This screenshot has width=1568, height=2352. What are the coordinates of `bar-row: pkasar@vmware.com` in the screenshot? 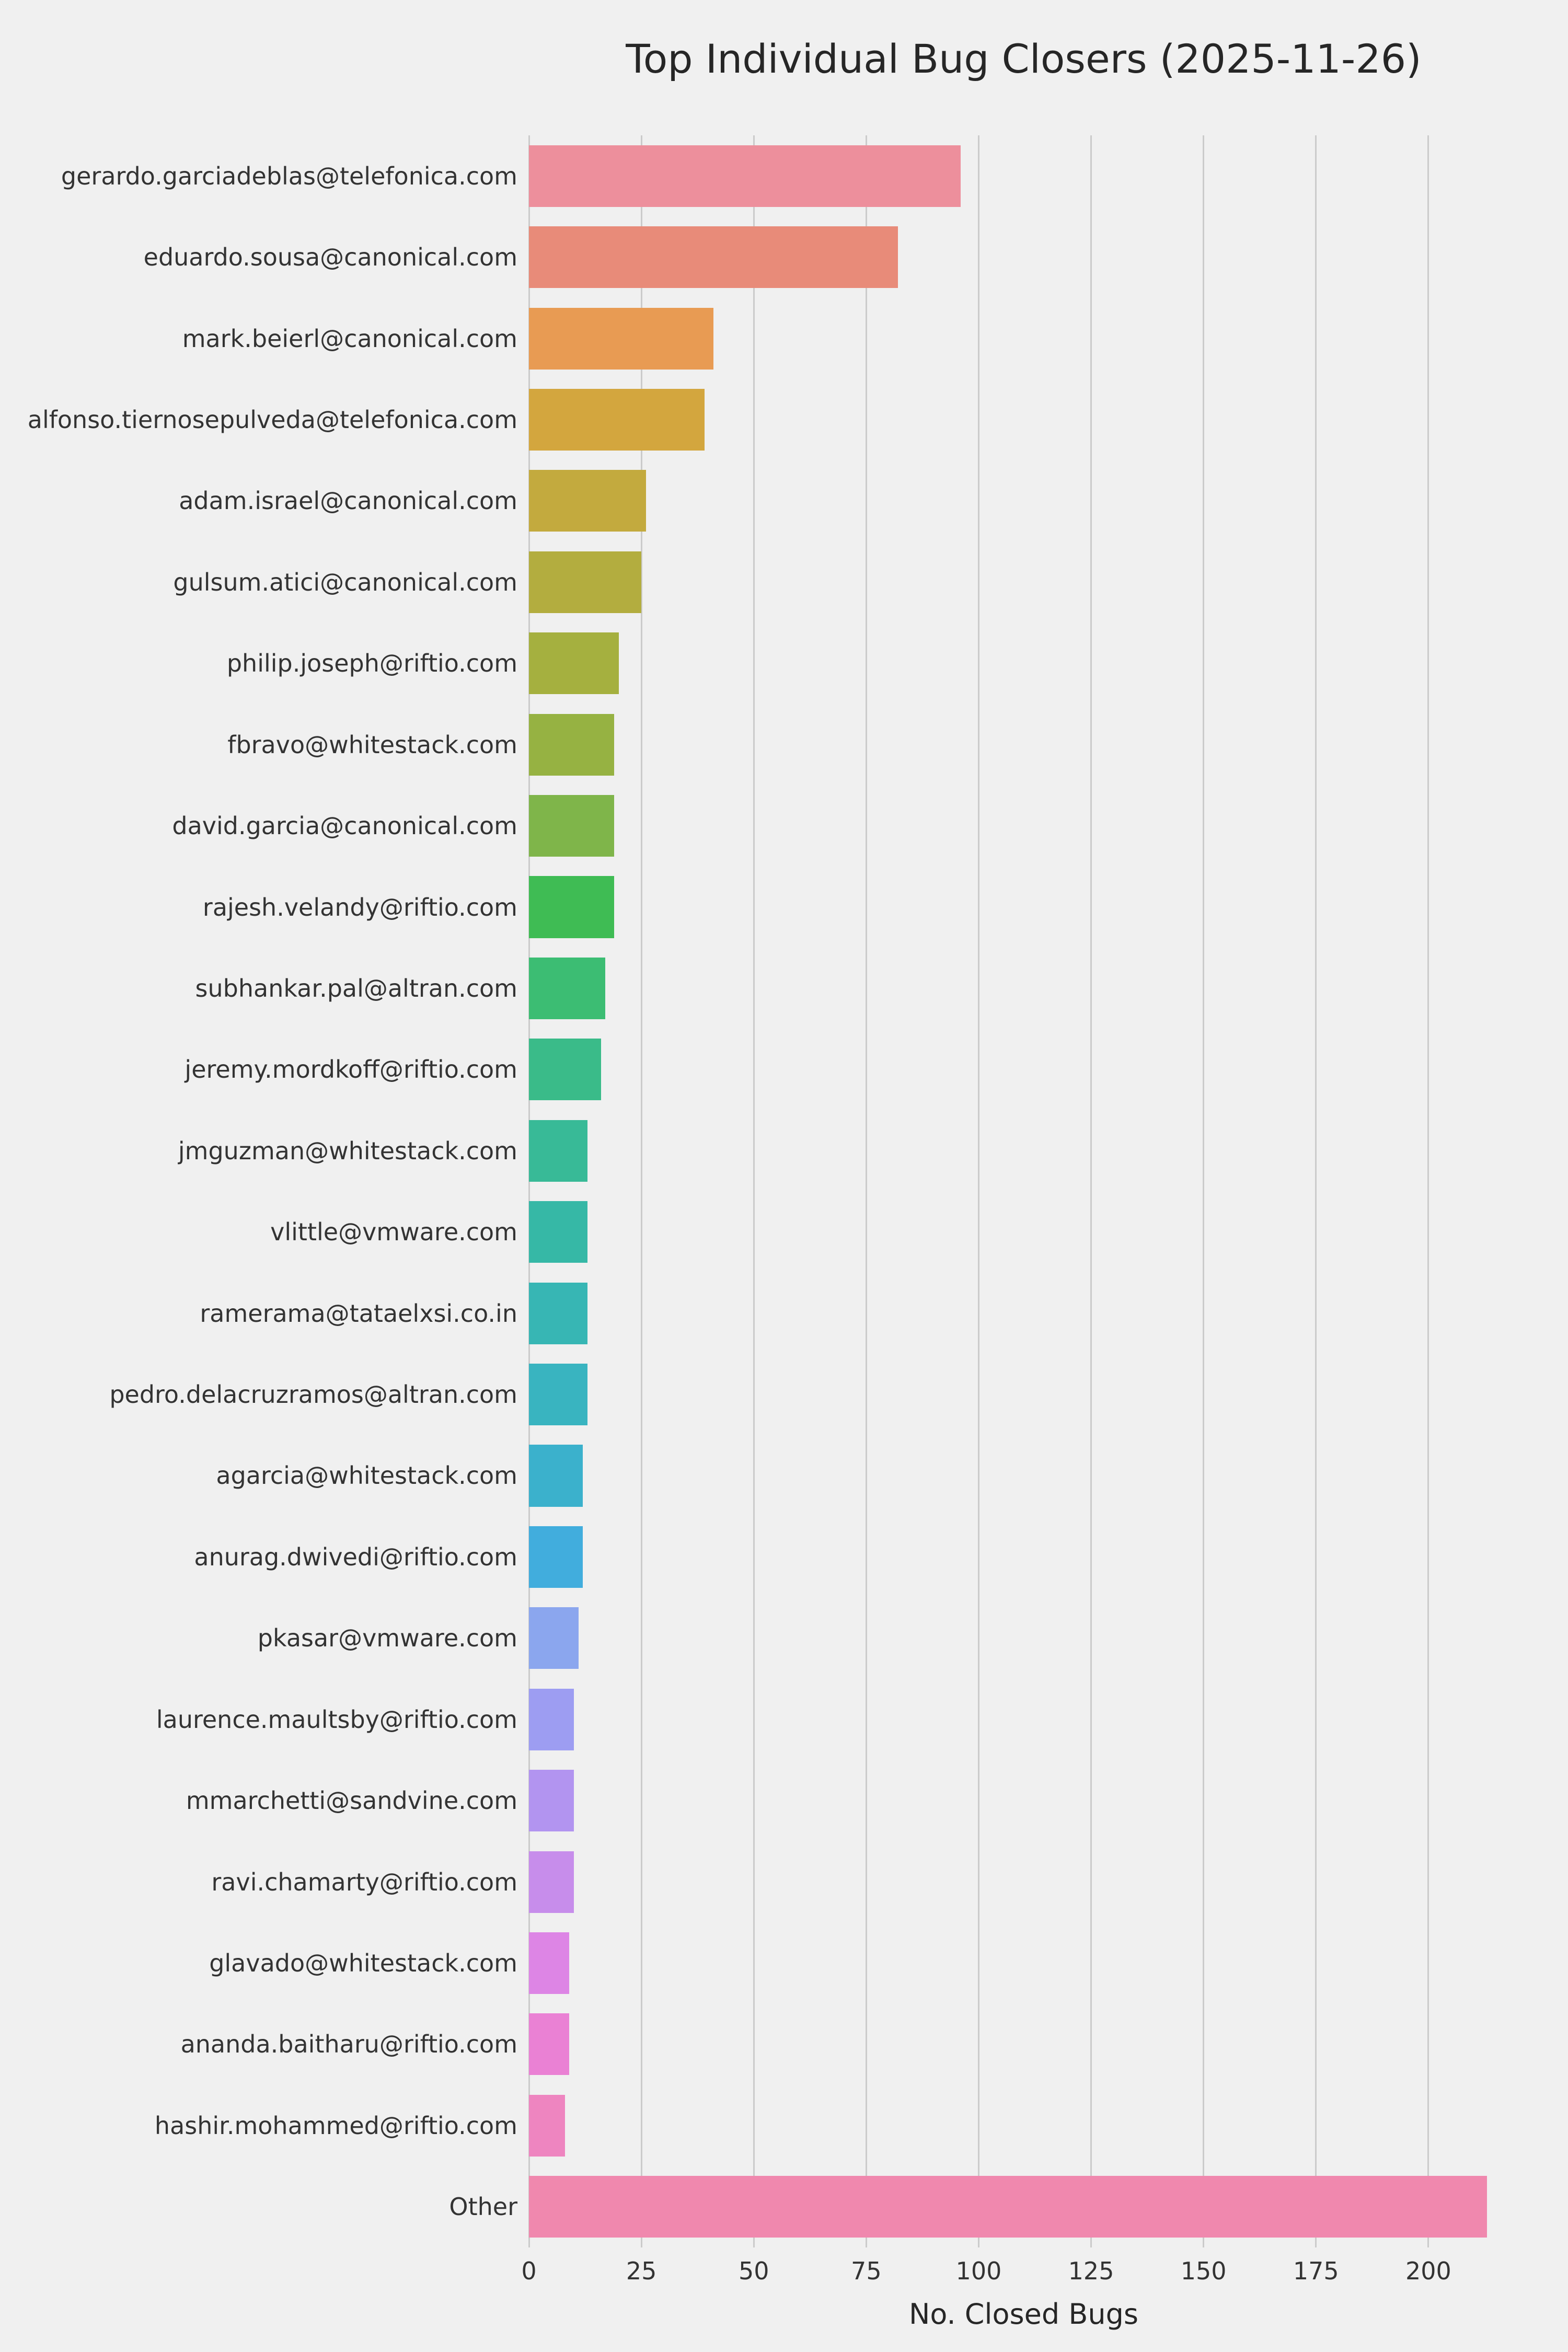 It's located at (888, 1638).